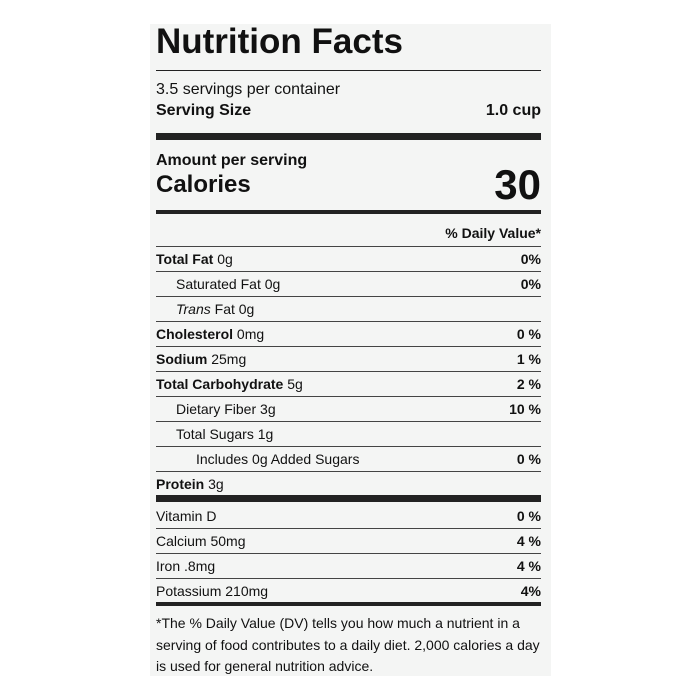 The width and height of the screenshot is (700, 700). I want to click on amount-text: Amount per serving, so click(232, 160).